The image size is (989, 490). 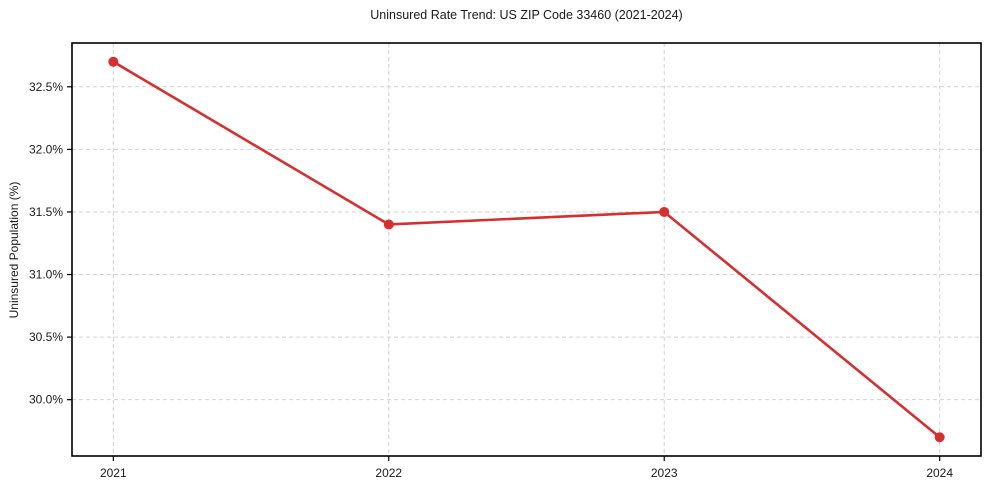 I want to click on y-tick-label: 30.0%, so click(x=46, y=400).